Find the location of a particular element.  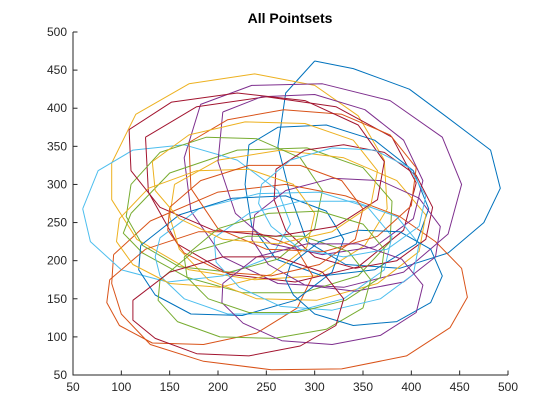

y-tick-label: 500 is located at coordinates (57, 32).